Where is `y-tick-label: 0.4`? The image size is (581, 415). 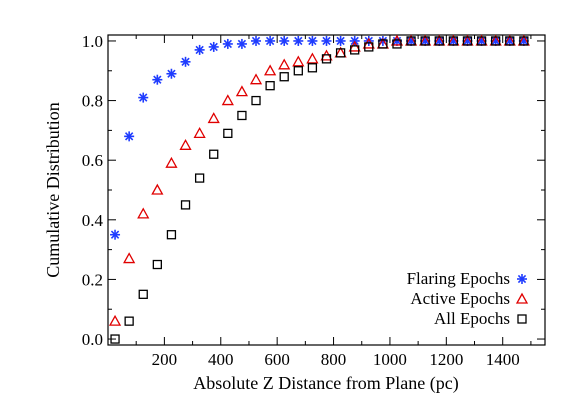
y-tick-label: 0.4 is located at coordinates (93, 220).